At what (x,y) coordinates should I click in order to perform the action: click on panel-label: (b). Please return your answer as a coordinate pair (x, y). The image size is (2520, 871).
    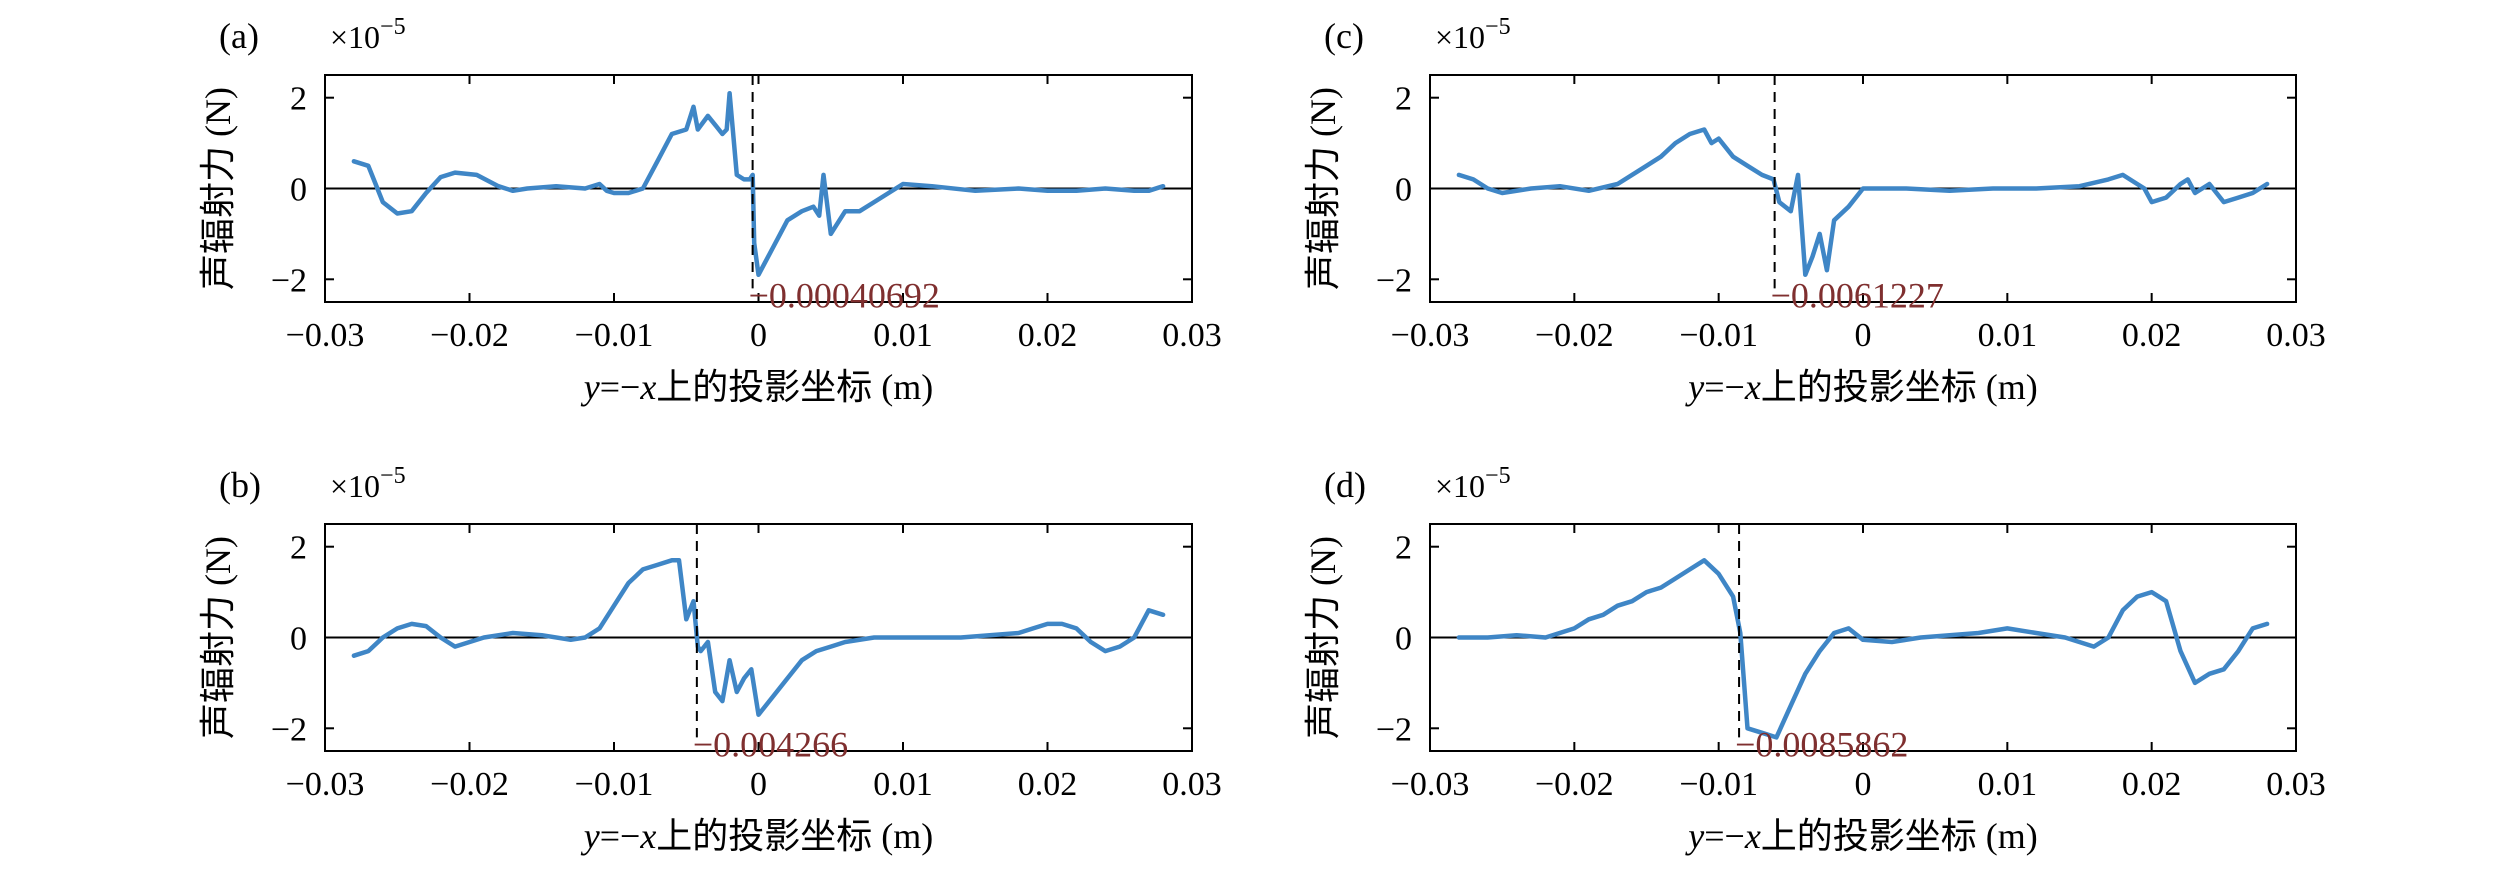
    Looking at the image, I should click on (240, 485).